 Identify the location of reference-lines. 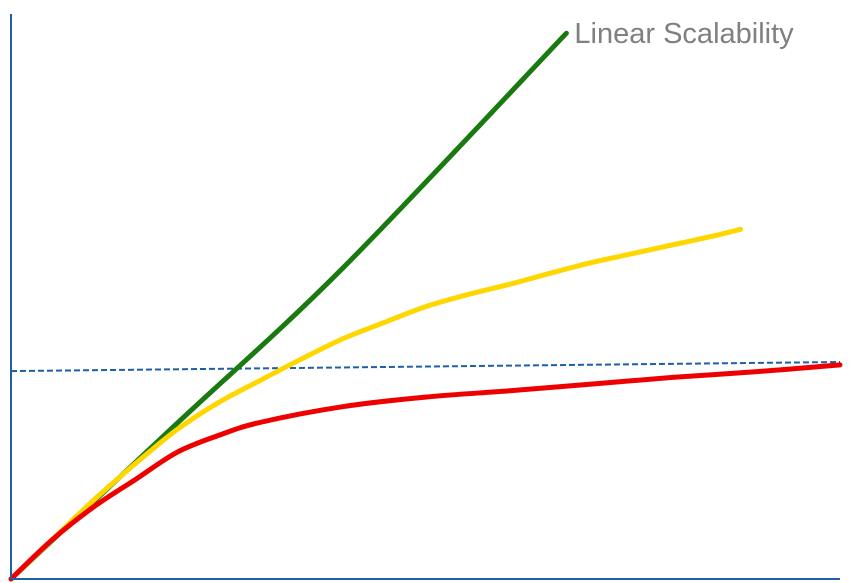
(425, 367).